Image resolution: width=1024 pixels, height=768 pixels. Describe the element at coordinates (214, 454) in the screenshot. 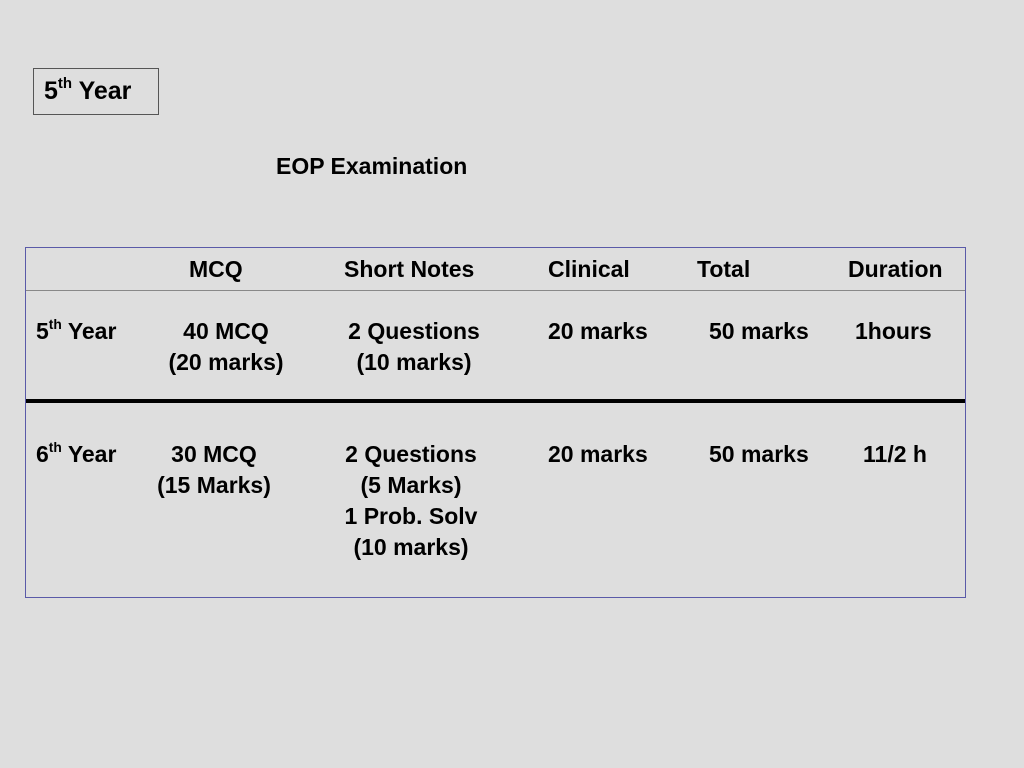

I see `mcq-count: 30 MCQ` at that location.